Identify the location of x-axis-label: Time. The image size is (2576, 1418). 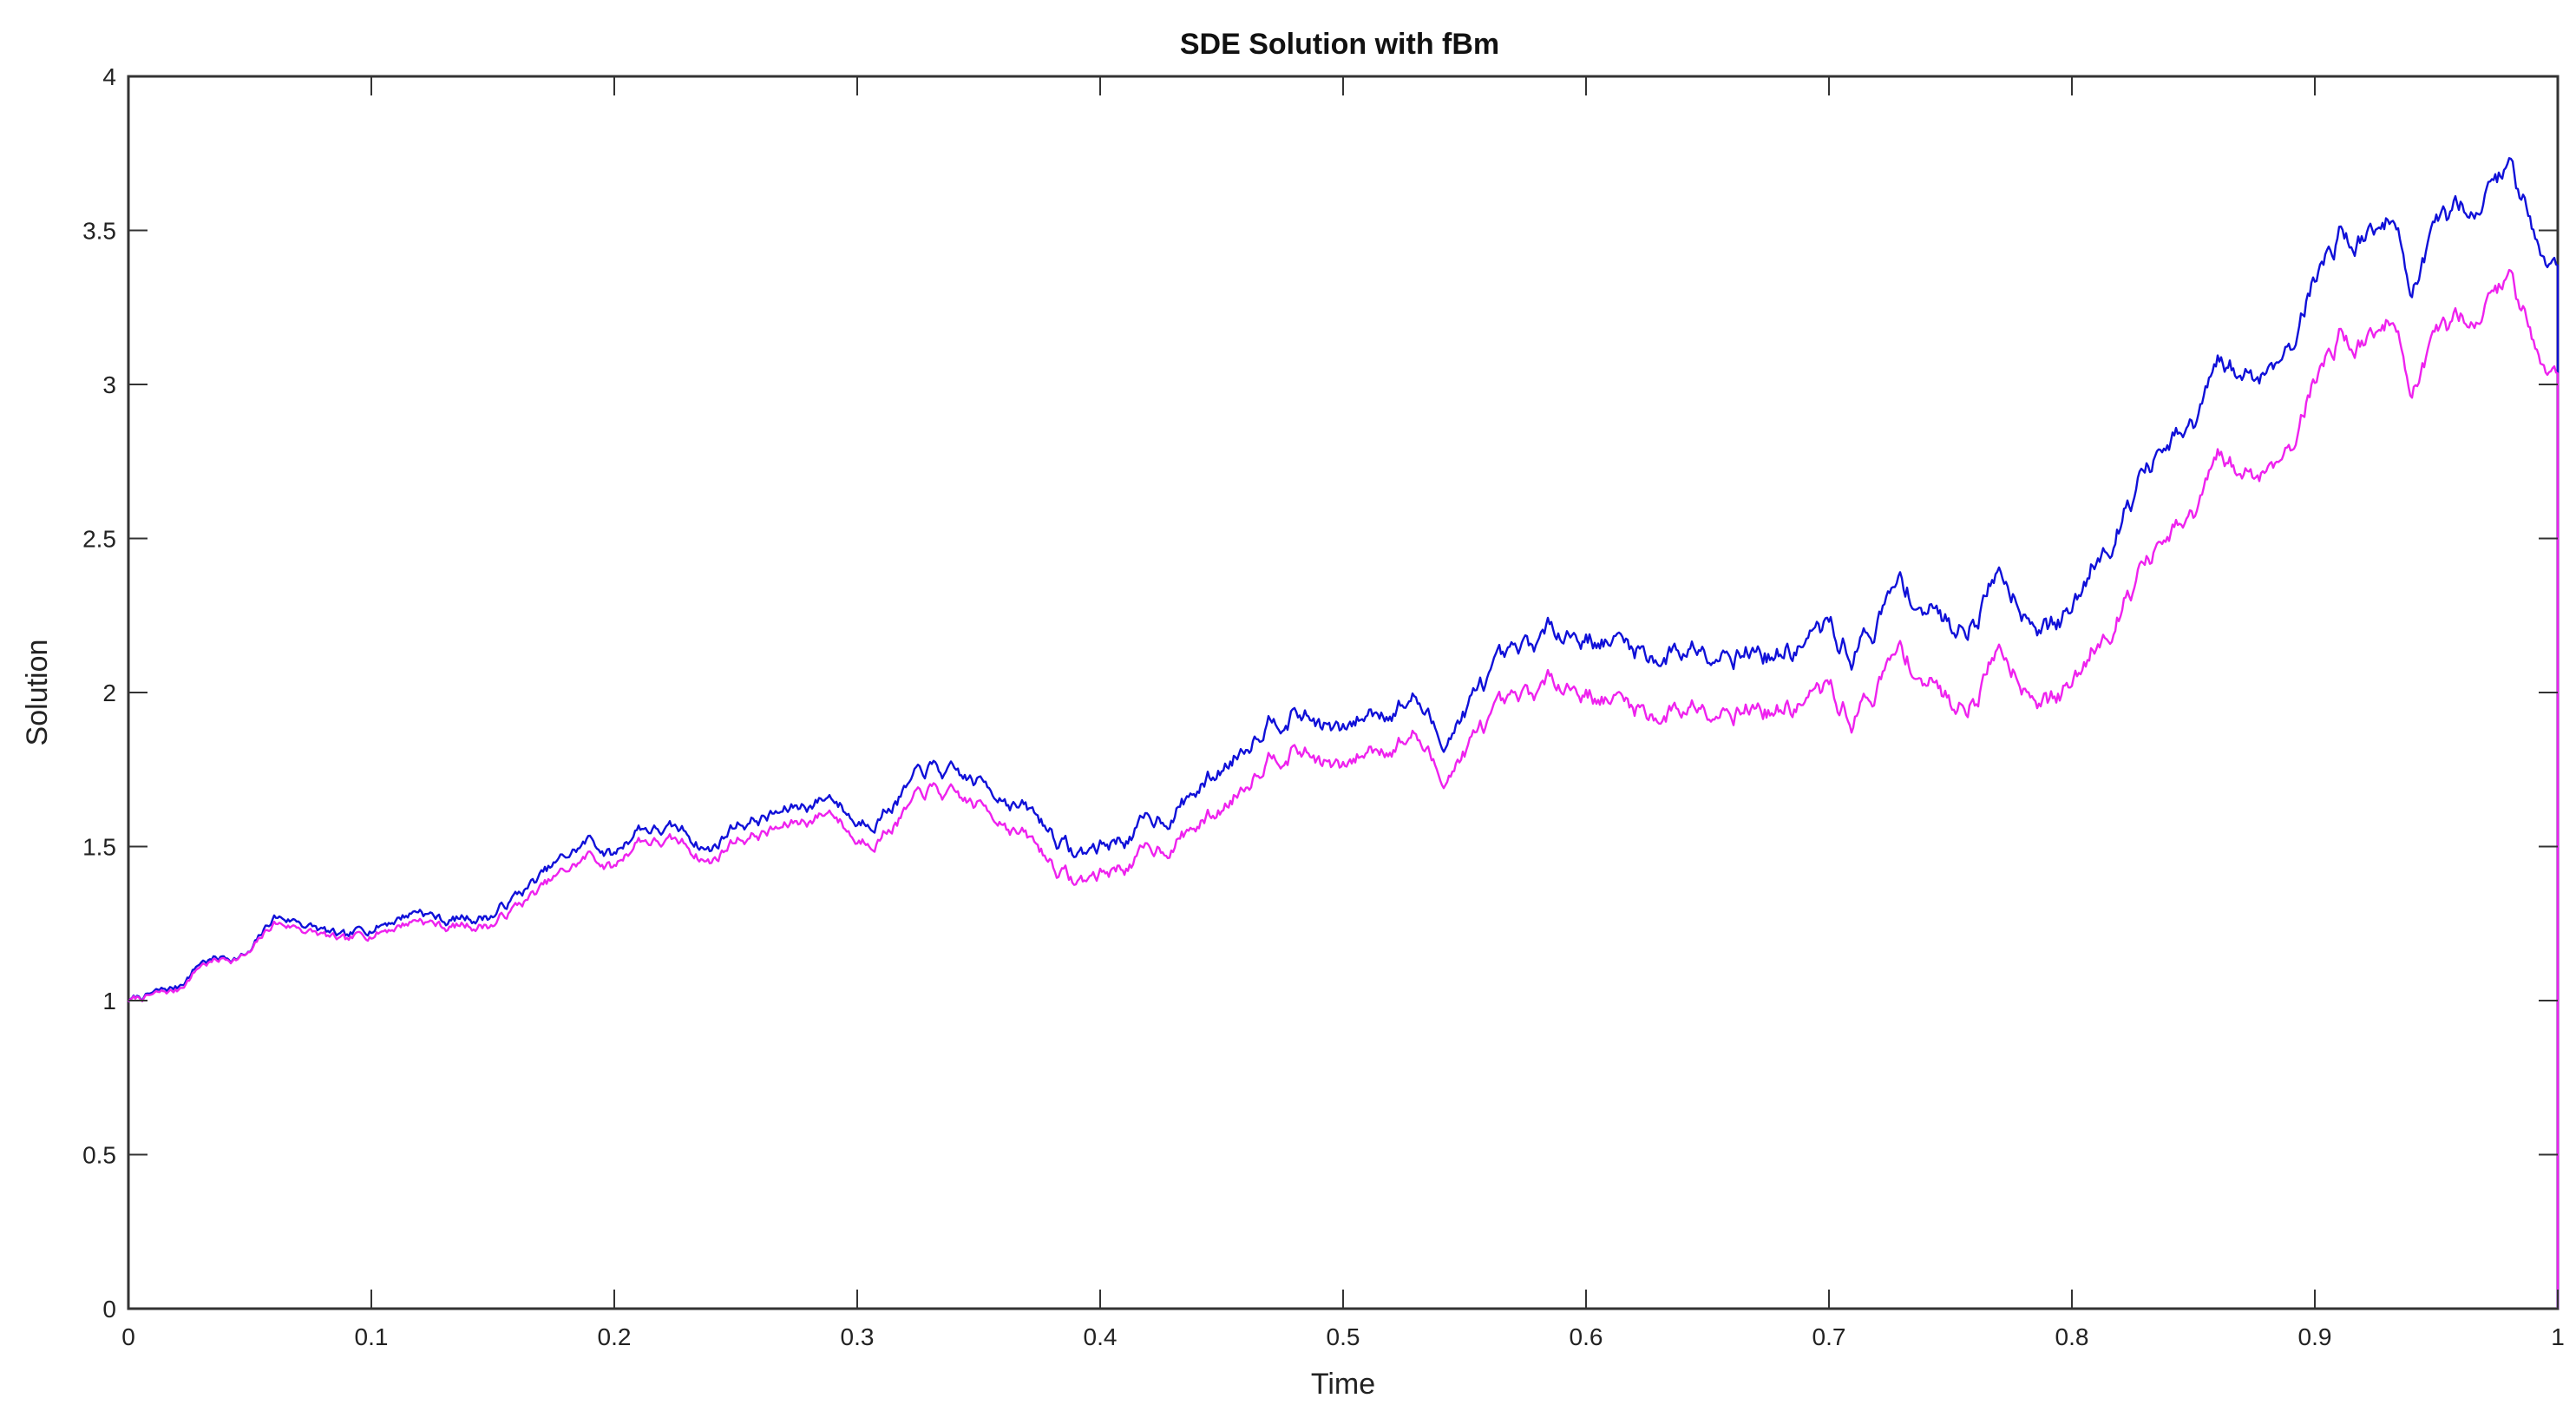
(1343, 1384).